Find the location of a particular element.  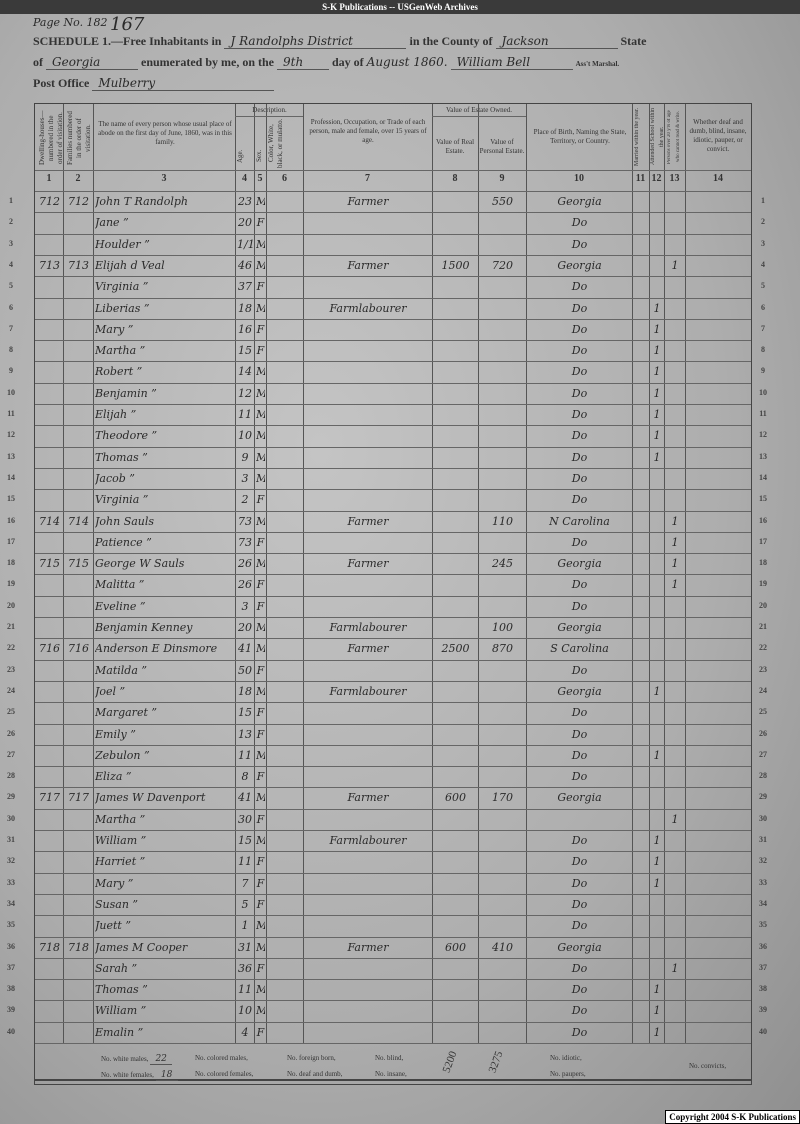

line-number-left: 30 is located at coordinates (11, 818).